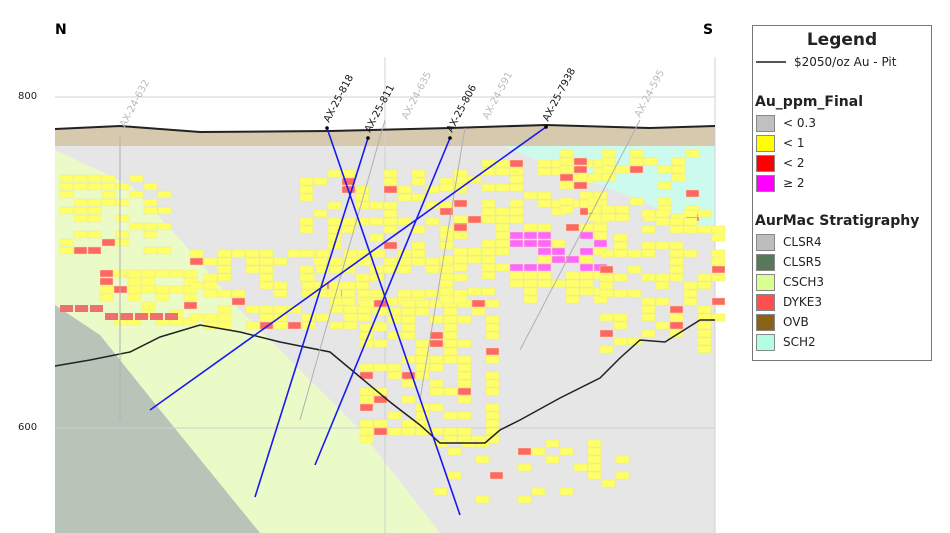 The image size is (950, 533). Describe the element at coordinates (794, 163) in the screenshot. I see `legend-label: < 2` at that location.